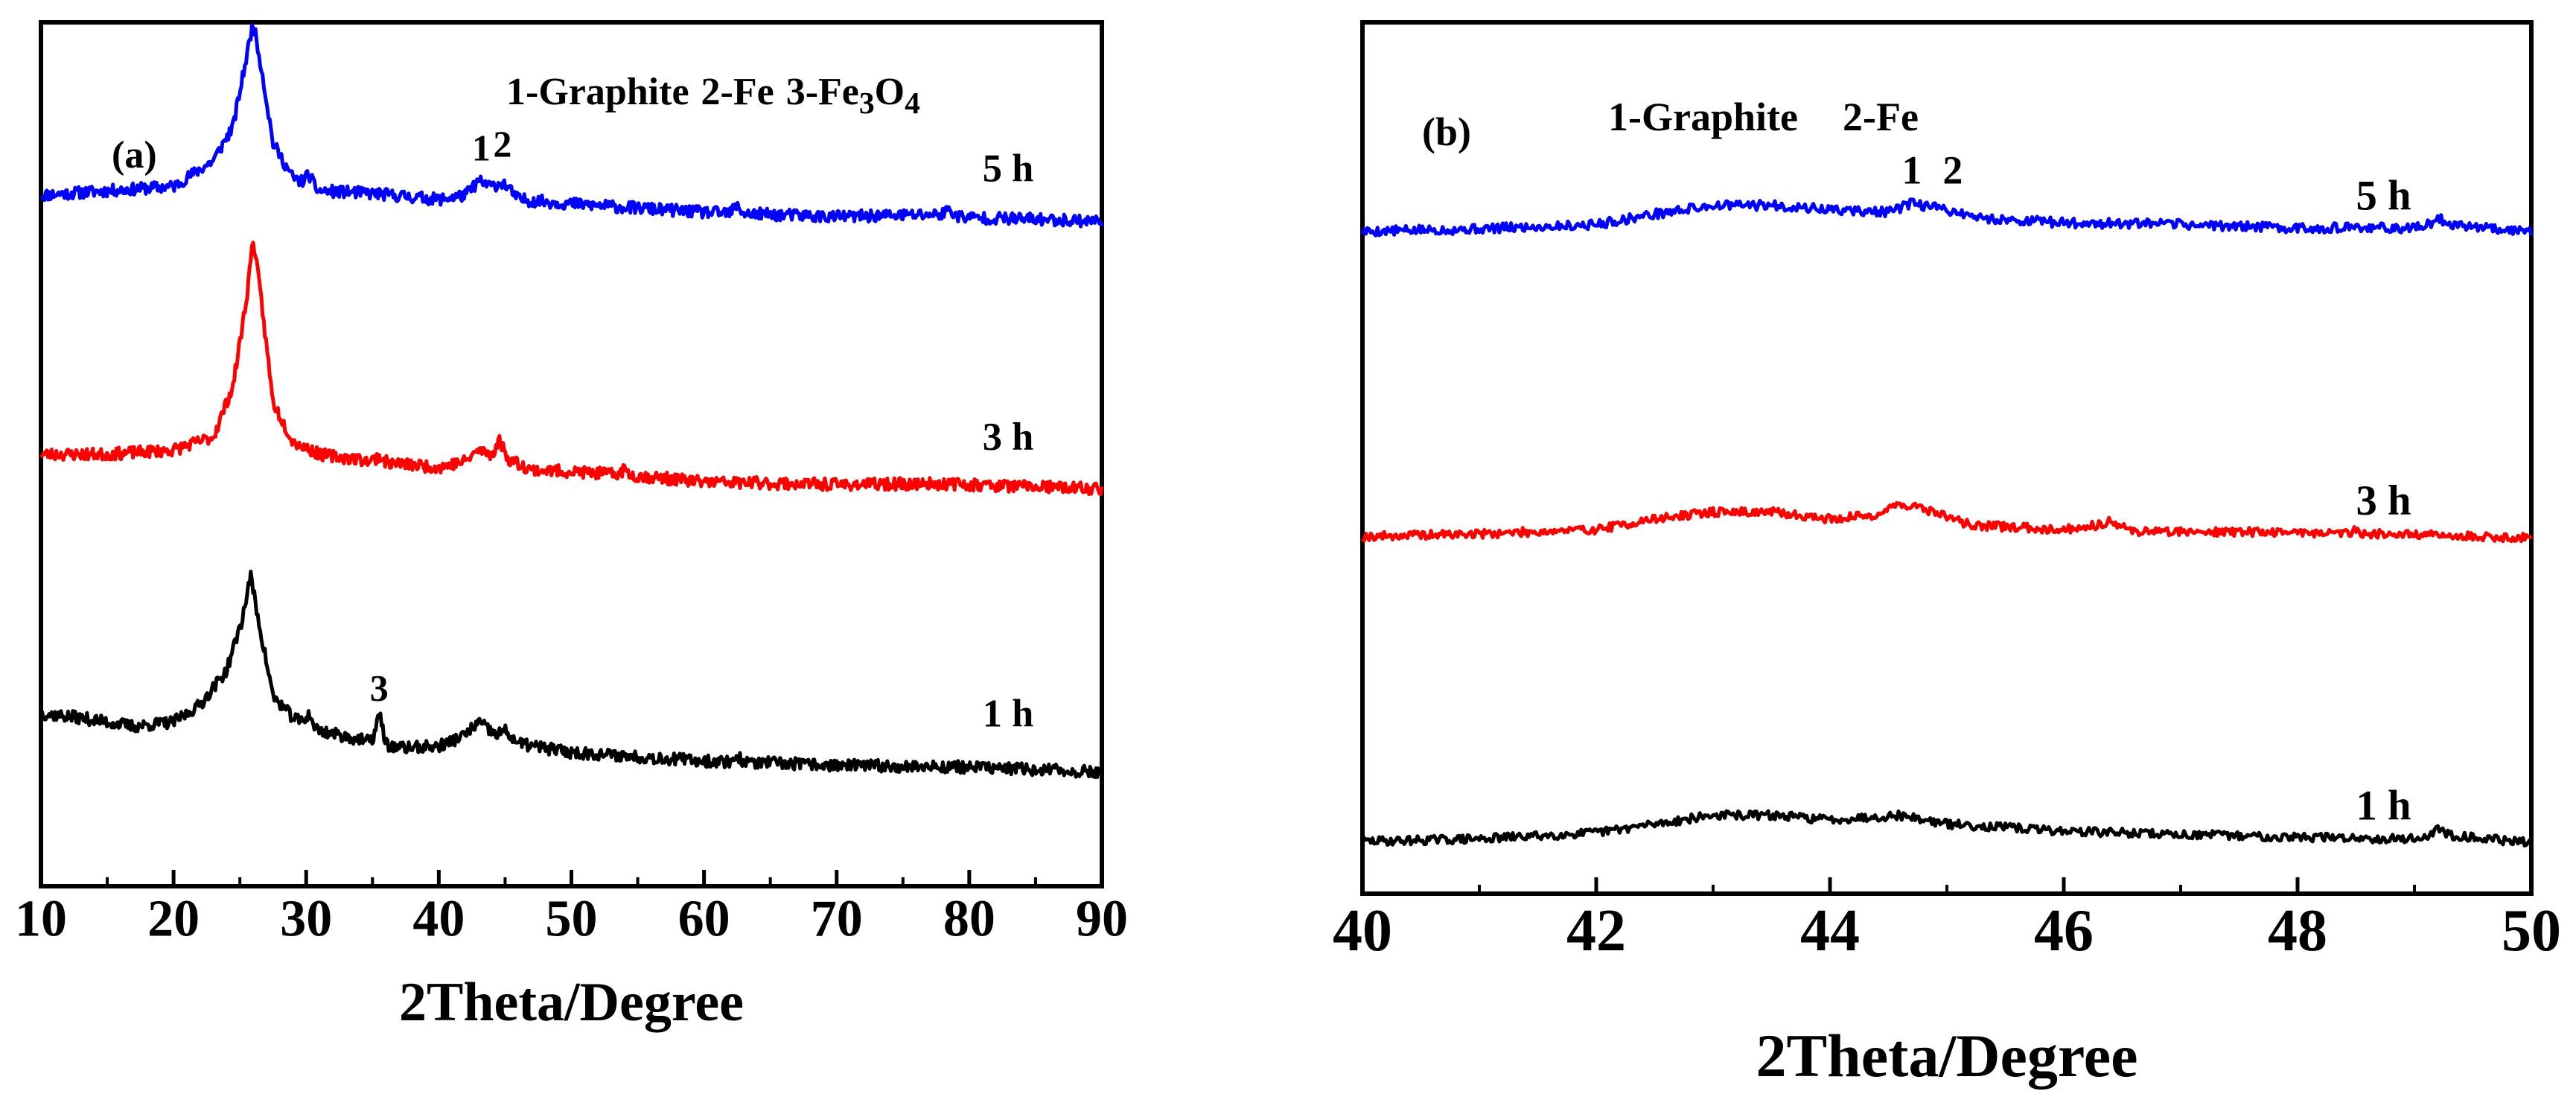  I want to click on x-tick-label: 46, so click(2064, 931).